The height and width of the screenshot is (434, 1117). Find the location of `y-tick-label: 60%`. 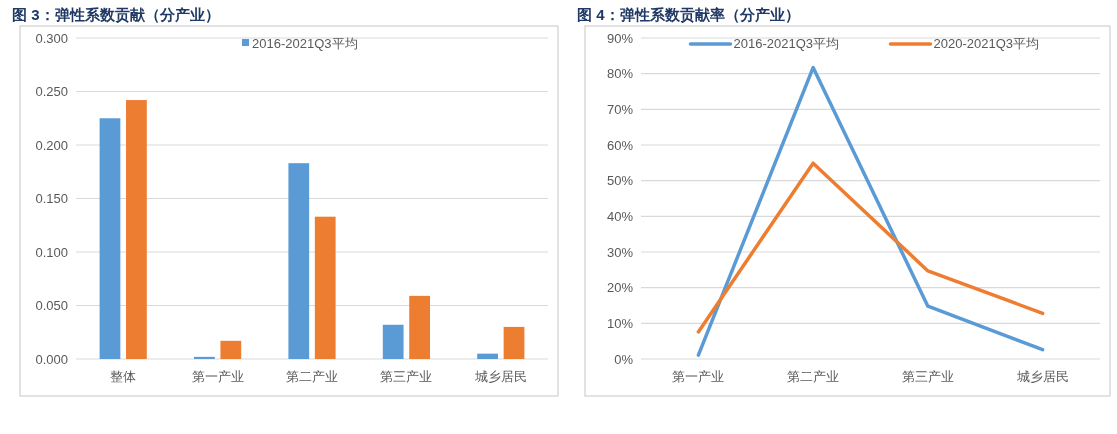

y-tick-label: 60% is located at coordinates (620, 145).